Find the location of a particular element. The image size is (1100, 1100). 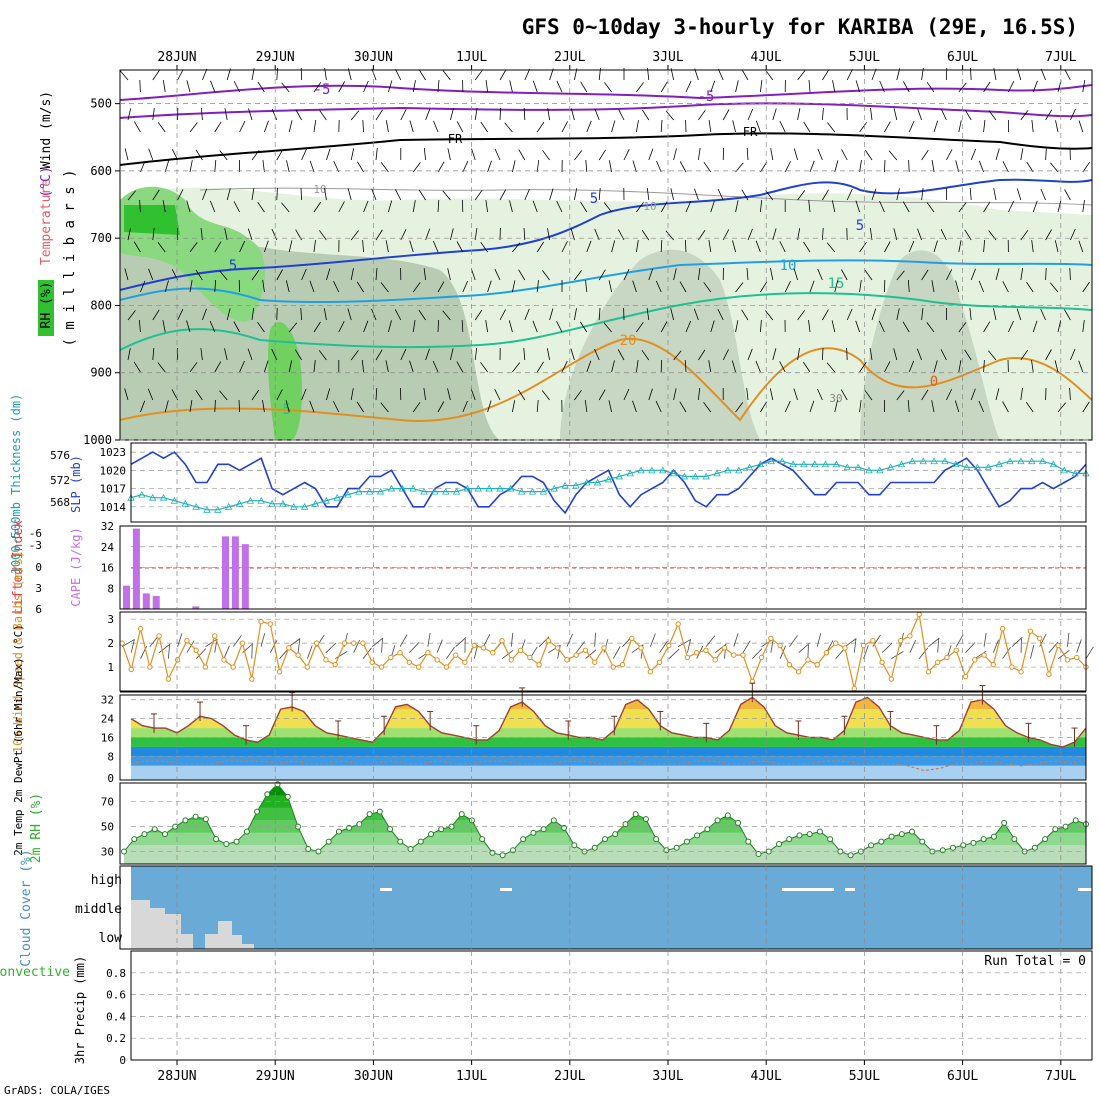

thickness-line is located at coordinates (608, 485).